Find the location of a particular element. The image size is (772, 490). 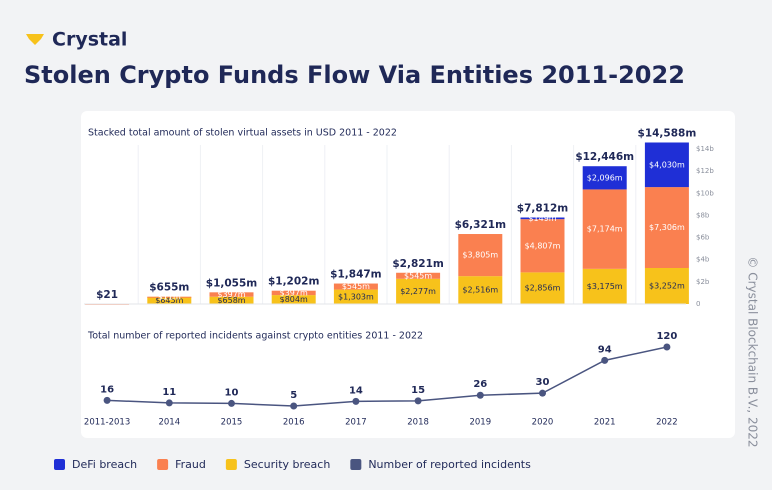

y-tick-label: $14b is located at coordinates (705, 149).